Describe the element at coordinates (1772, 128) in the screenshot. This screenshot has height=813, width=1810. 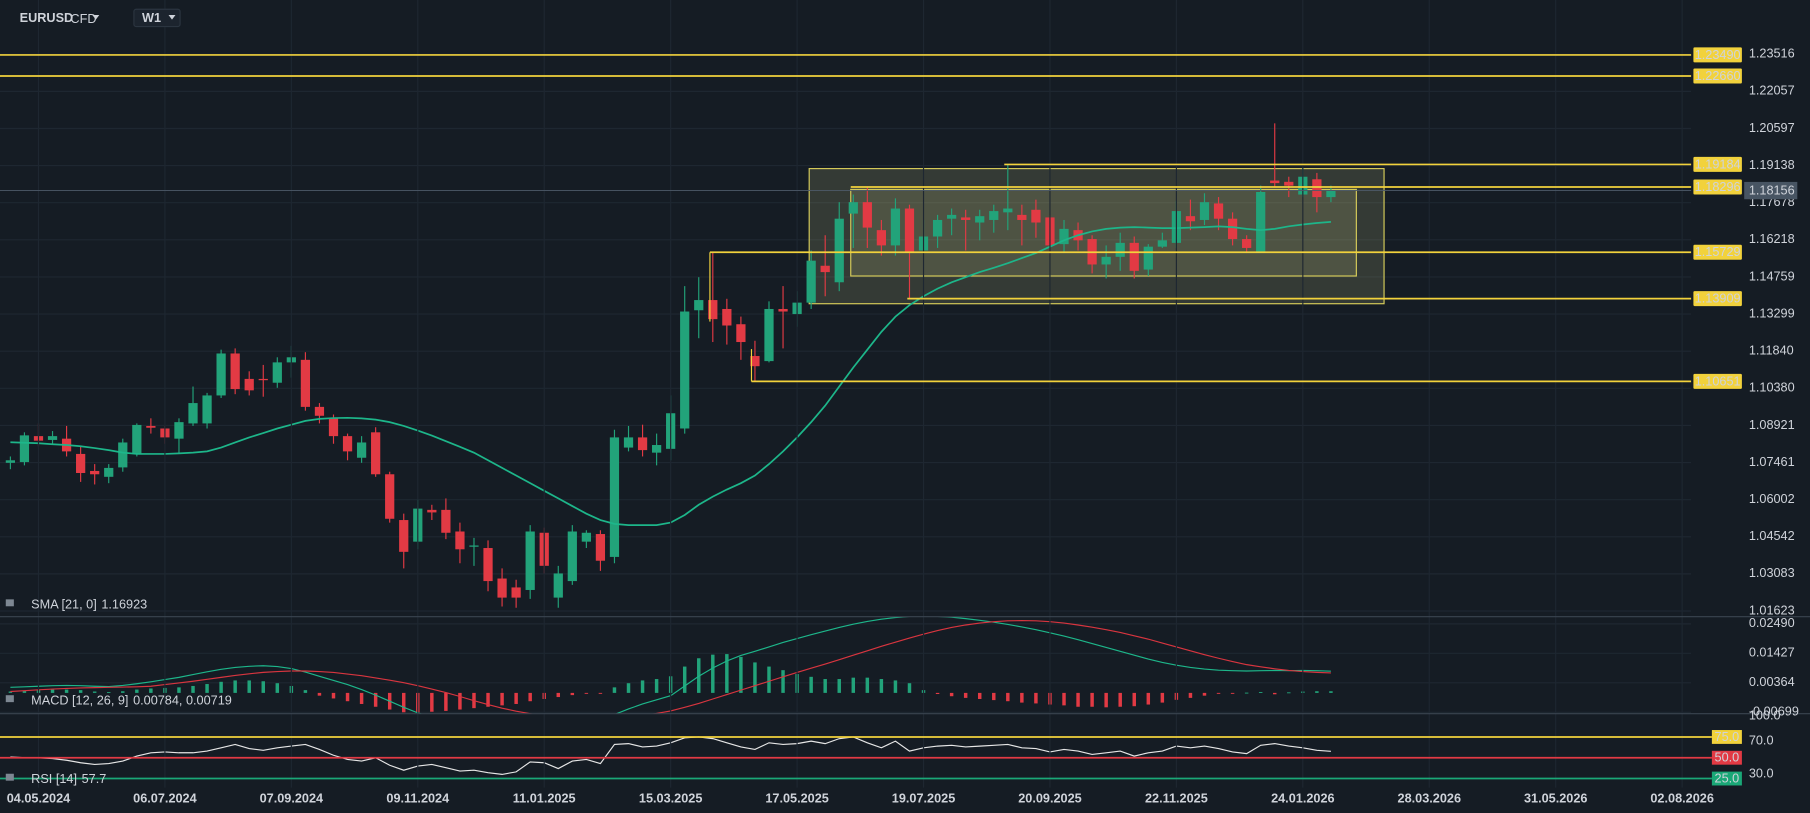
I see `y-tick-label: 1.20597` at that location.